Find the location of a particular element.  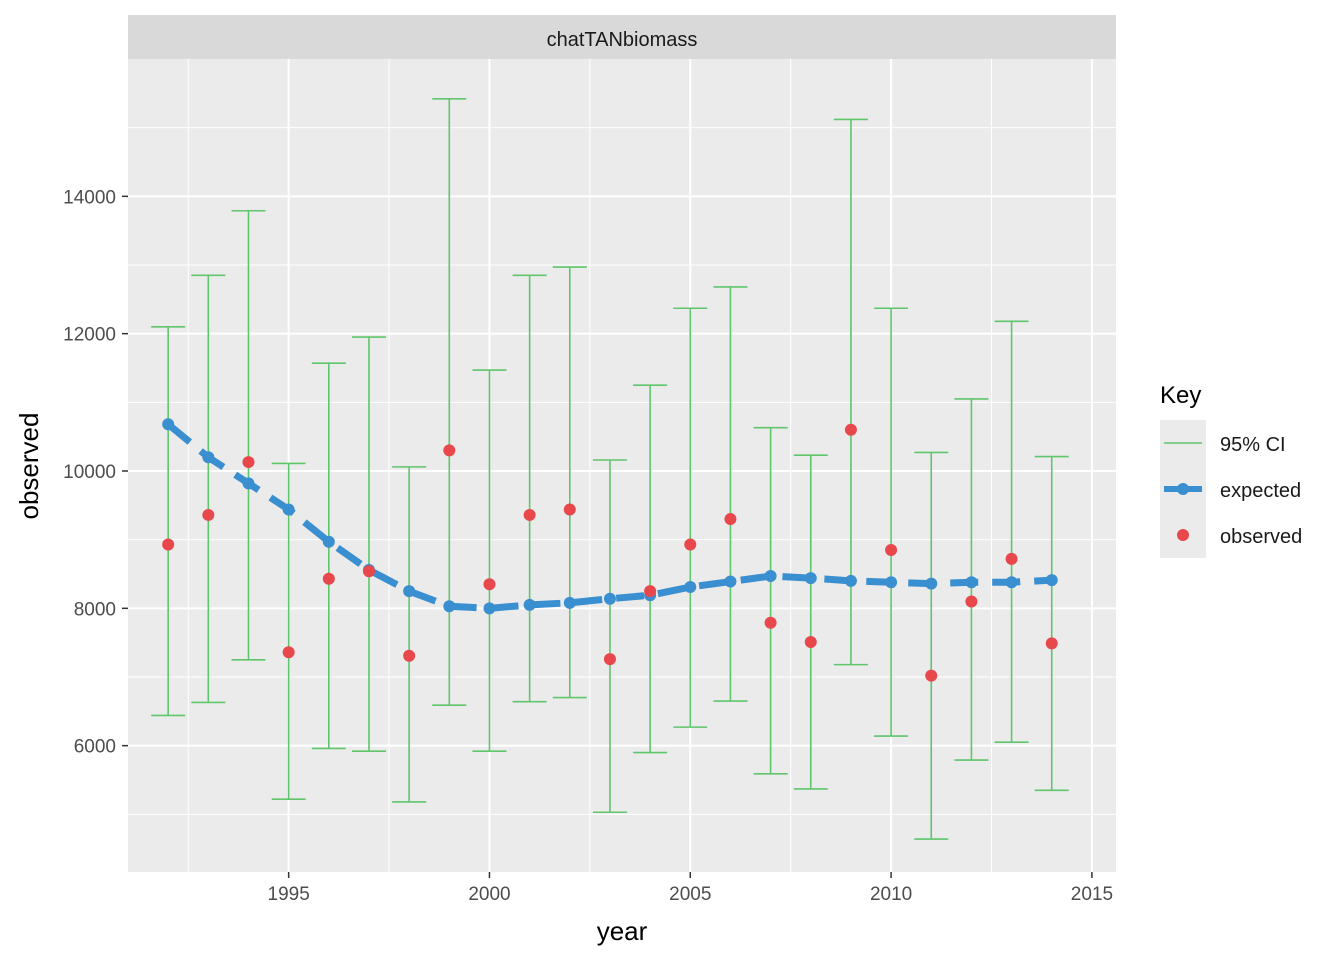

y-axis: 6000 8000 10000 12000 14000 is located at coordinates (95, 472).